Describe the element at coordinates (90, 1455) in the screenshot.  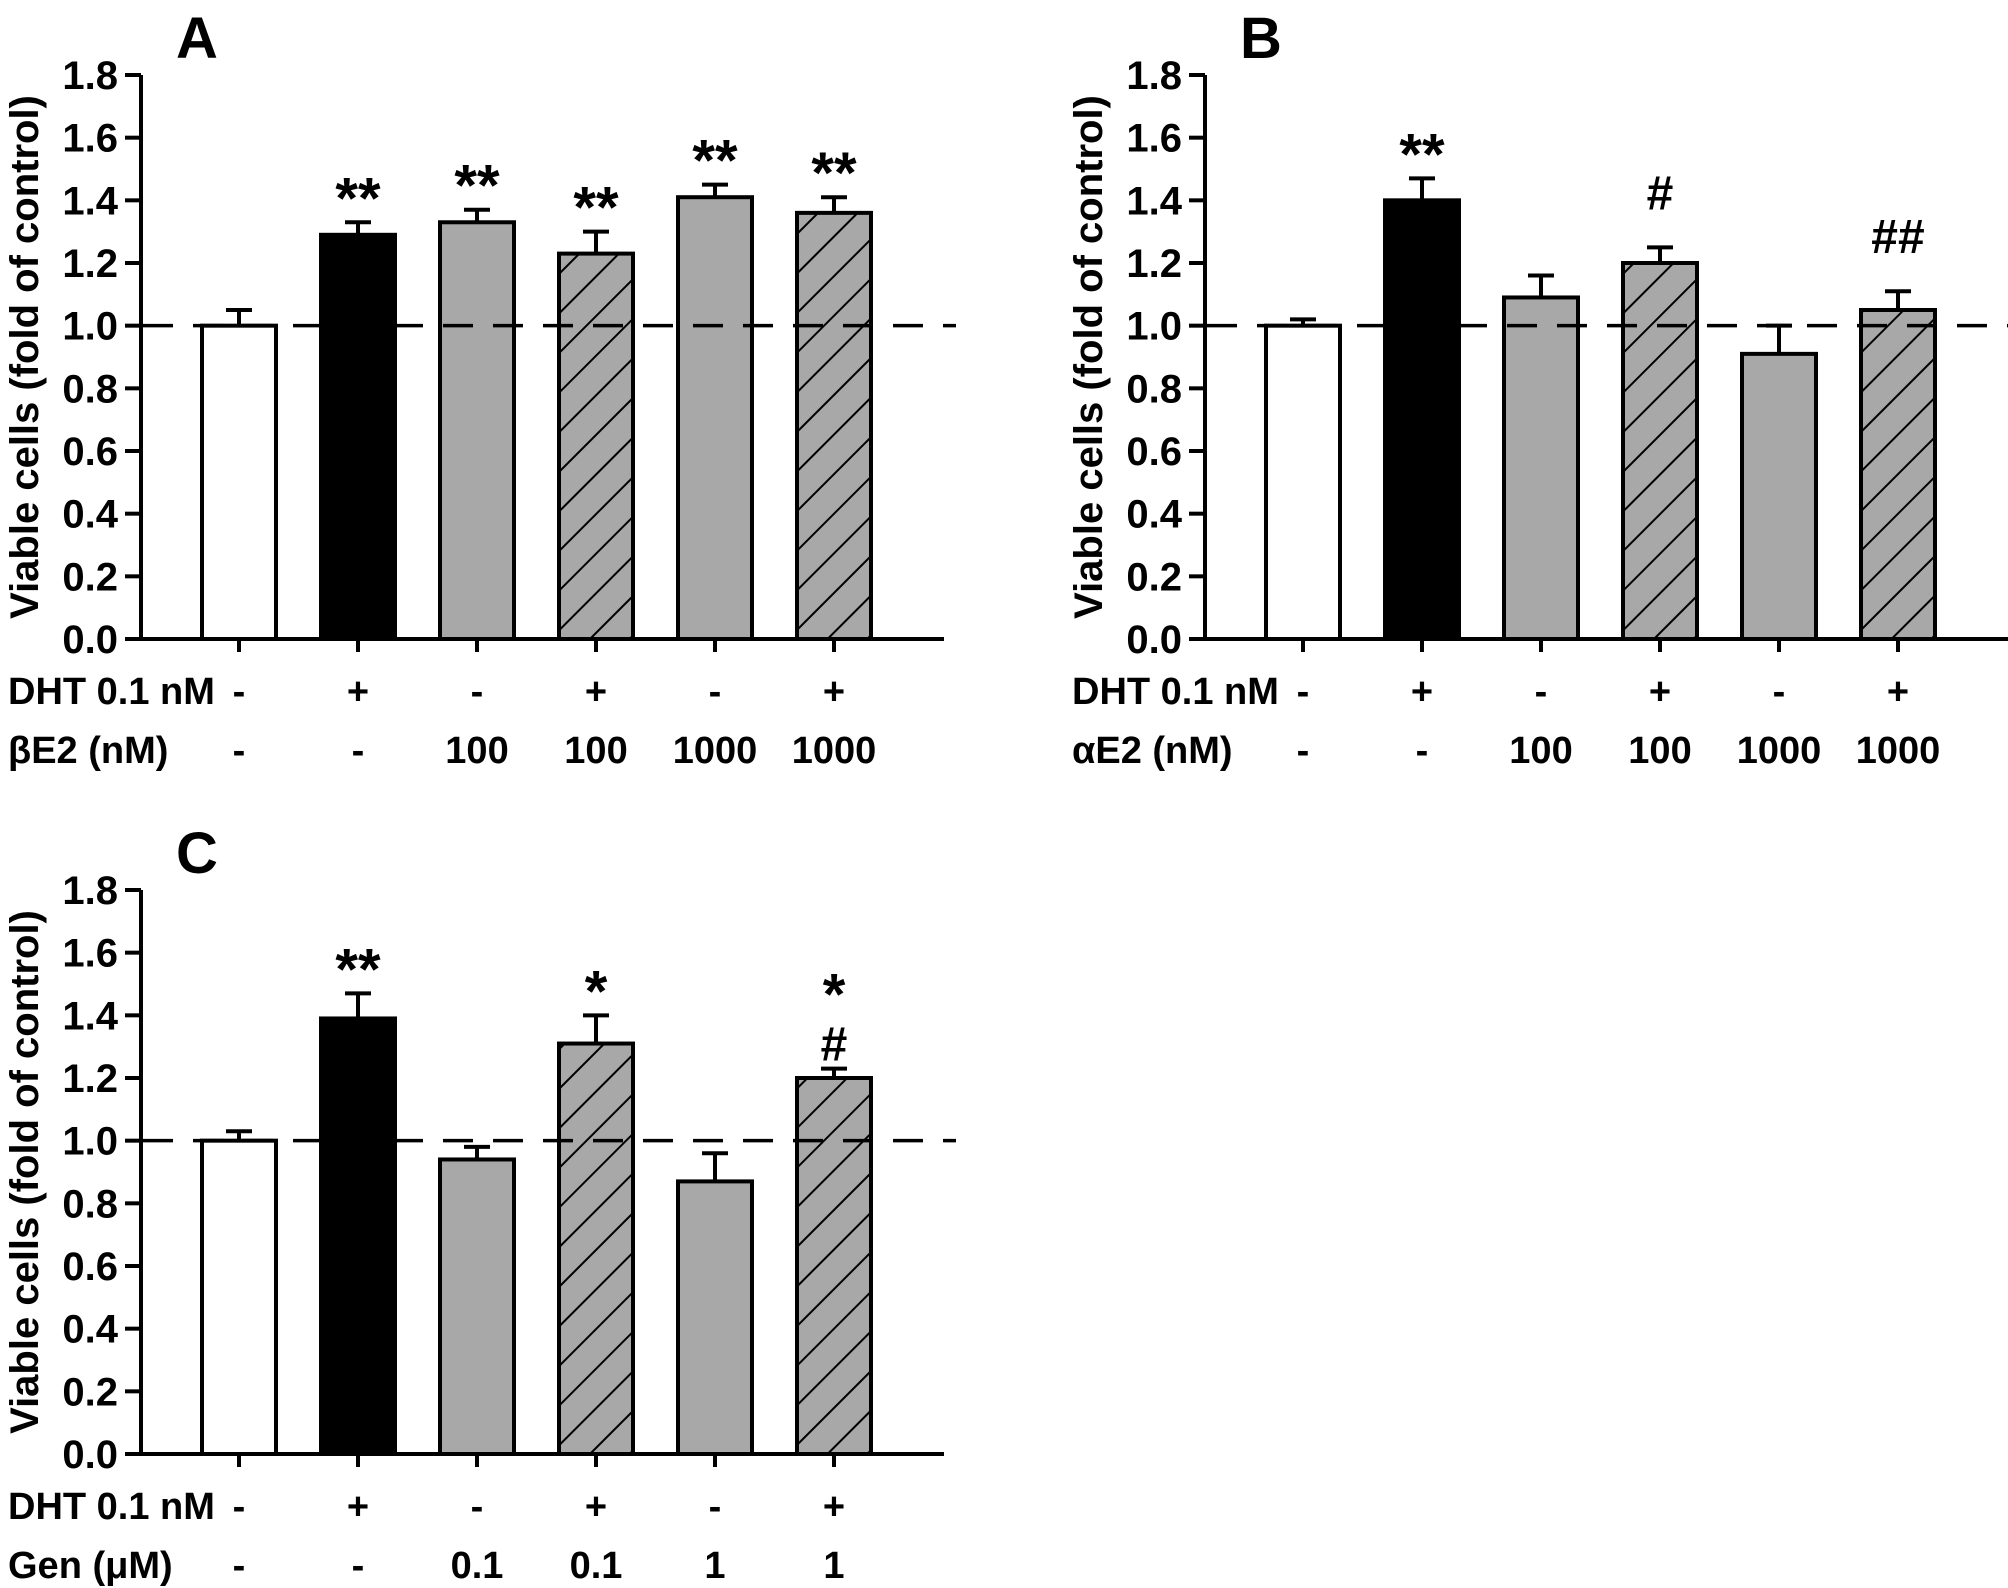
I see `y-tick-label: 0.0` at that location.